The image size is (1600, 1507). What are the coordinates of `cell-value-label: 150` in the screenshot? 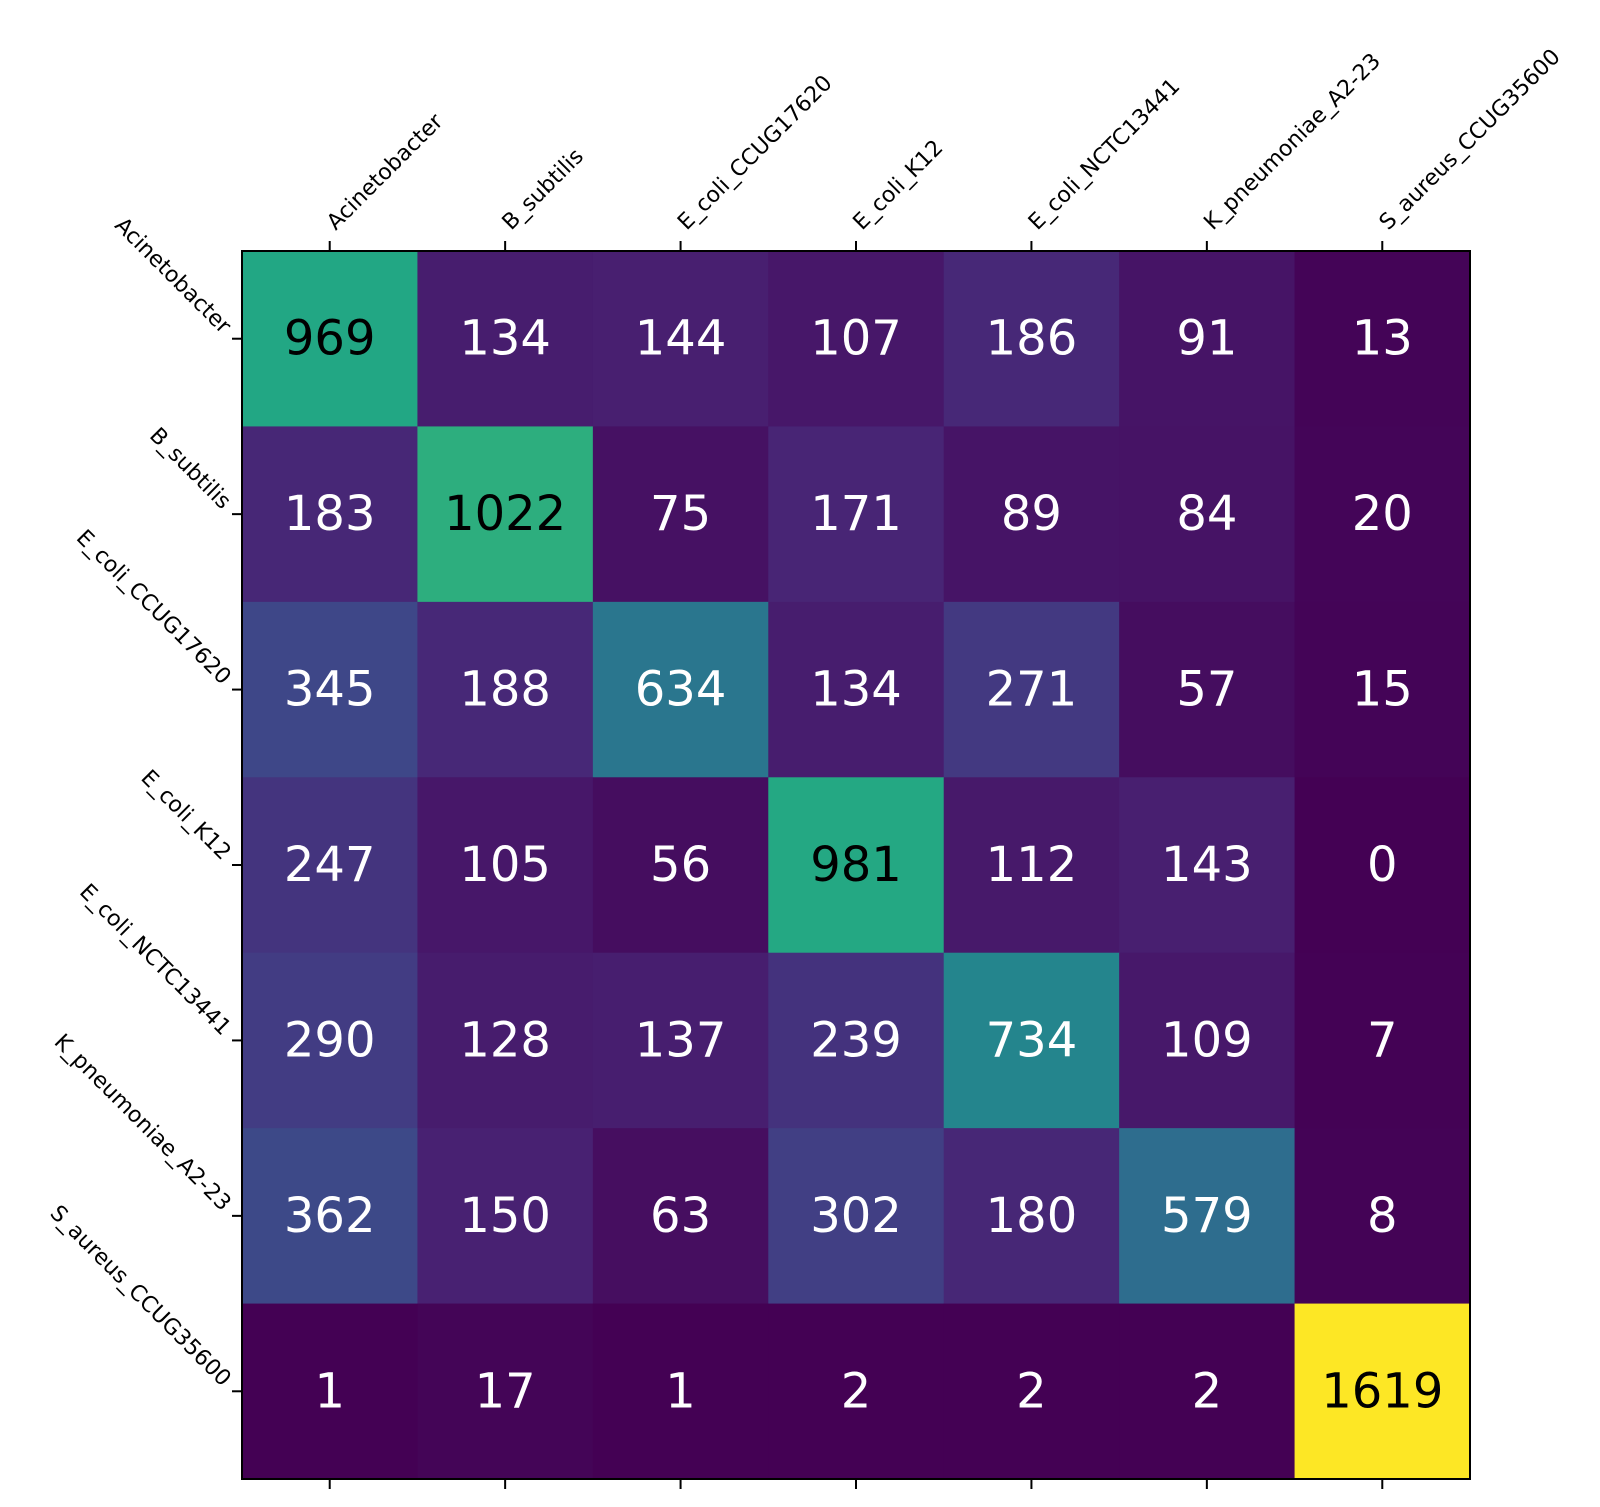 It's located at (505, 1216).